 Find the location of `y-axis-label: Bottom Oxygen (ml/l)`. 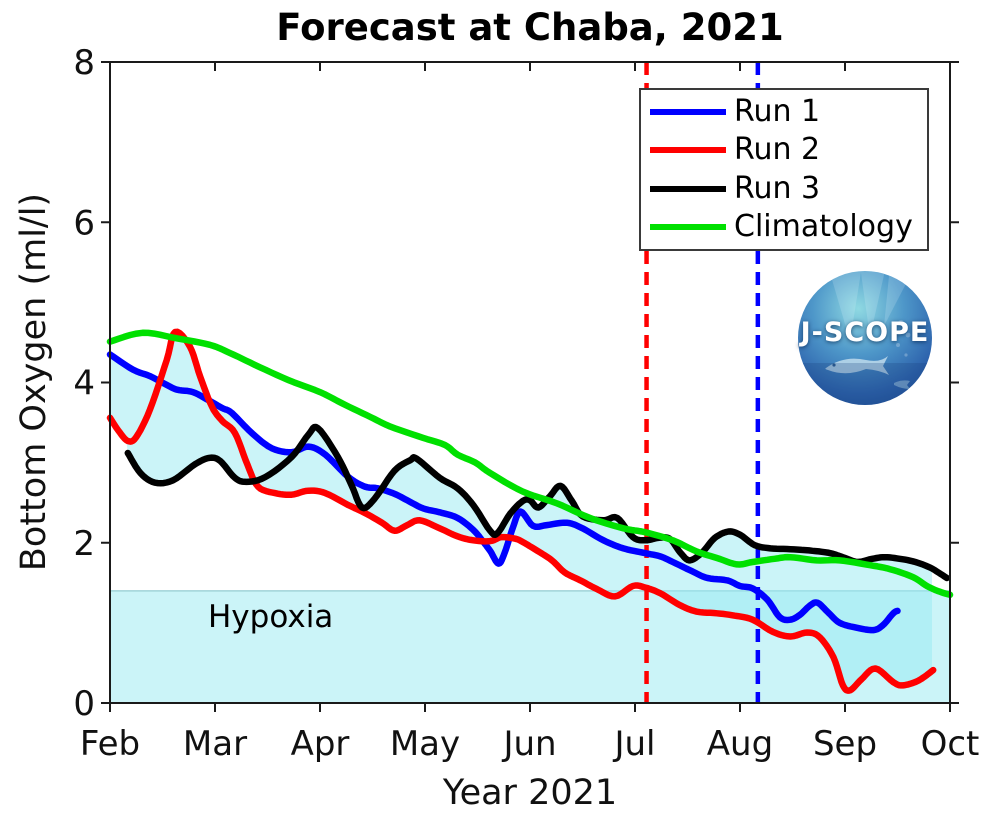

y-axis-label: Bottom Oxygen (ml/l) is located at coordinates (34, 382).